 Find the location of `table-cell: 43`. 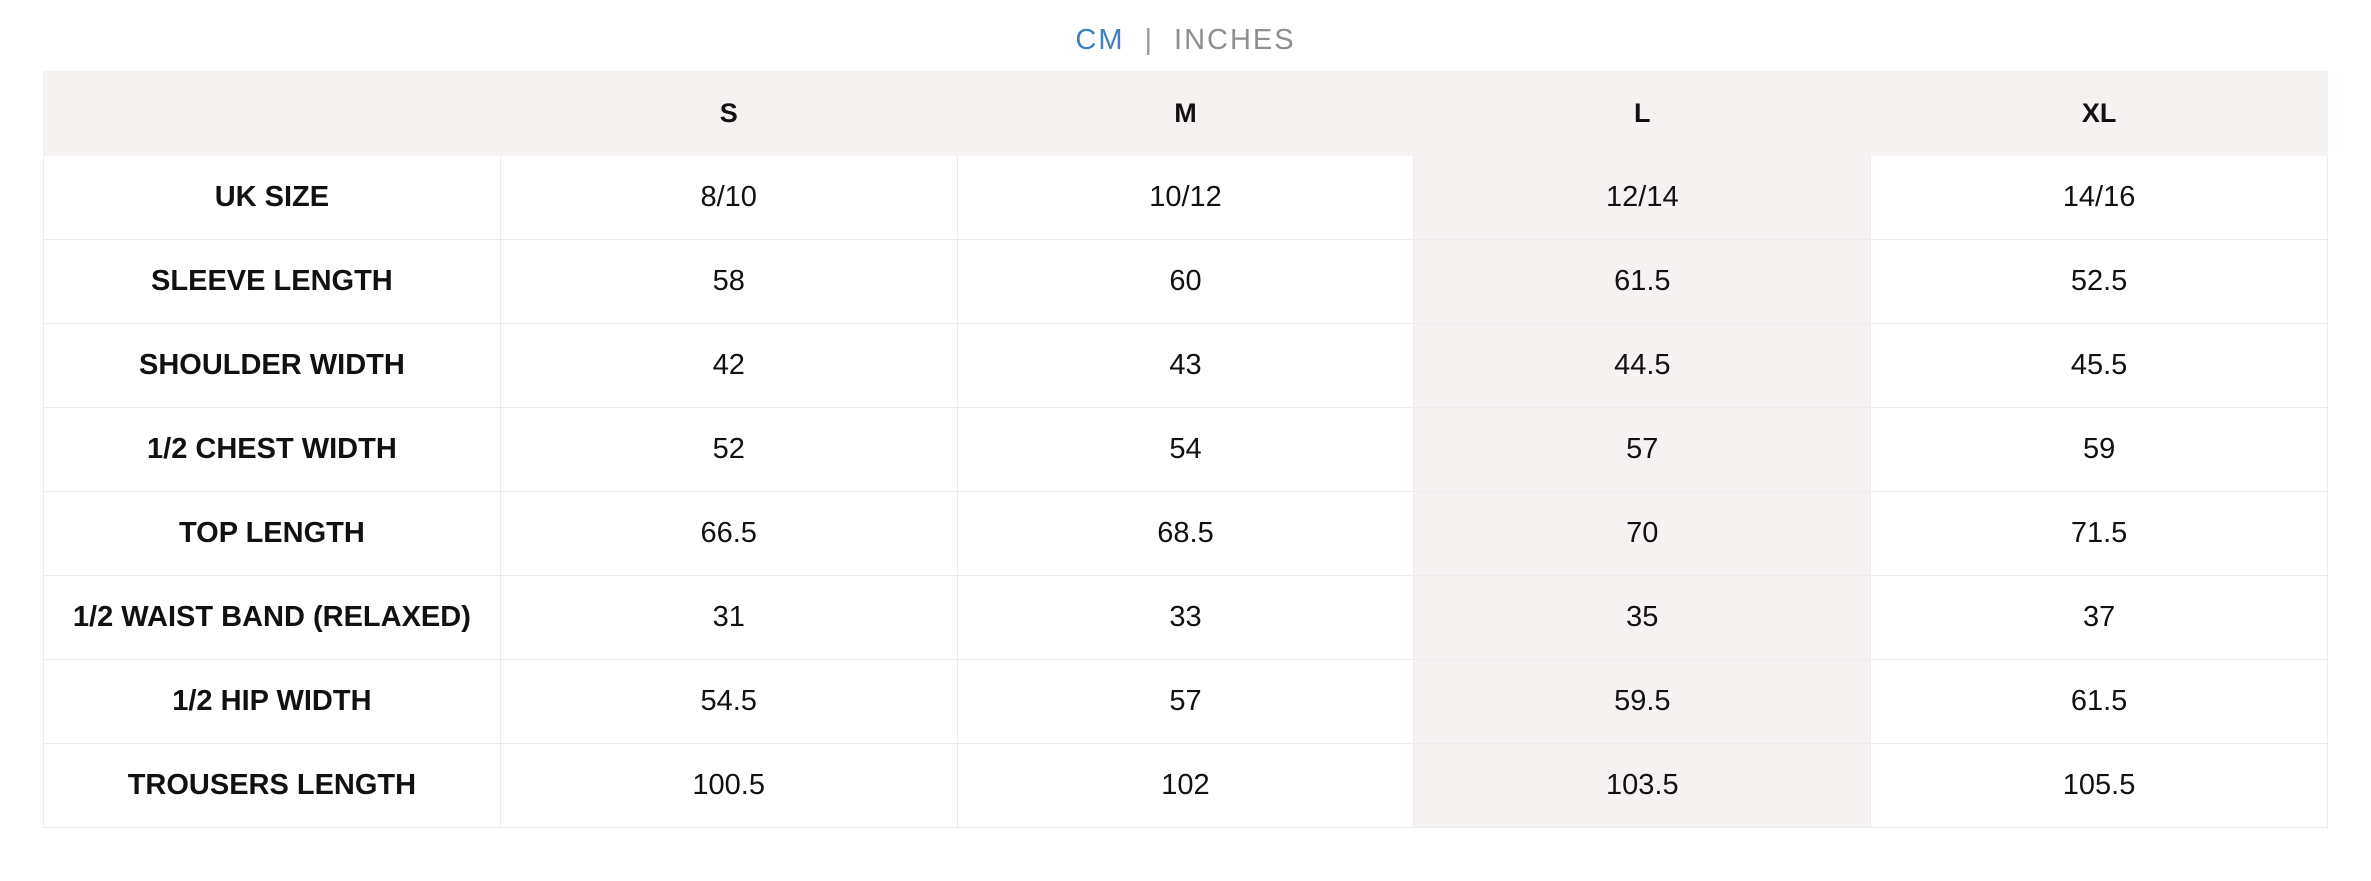

table-cell: 43 is located at coordinates (1185, 365).